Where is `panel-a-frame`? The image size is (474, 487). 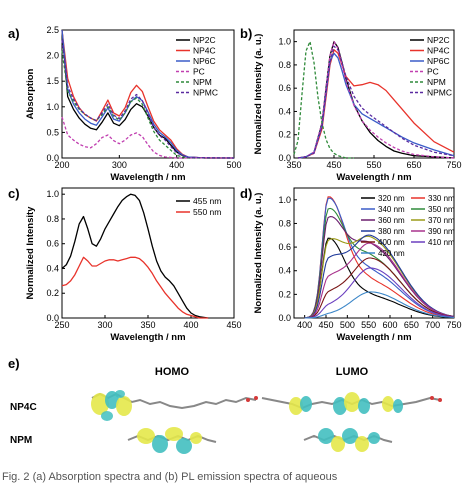
panel-a-frame is located at coordinates (148, 94).